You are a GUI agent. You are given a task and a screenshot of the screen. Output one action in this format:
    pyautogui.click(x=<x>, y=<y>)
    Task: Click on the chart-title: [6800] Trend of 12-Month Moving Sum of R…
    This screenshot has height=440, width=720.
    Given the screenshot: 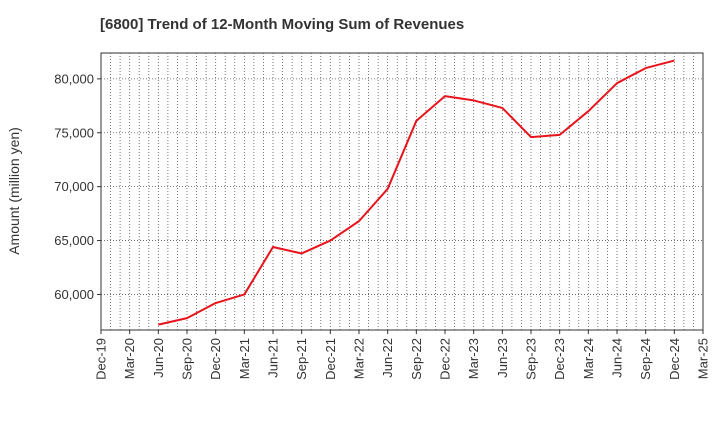 What is the action you would take?
    pyautogui.click(x=282, y=24)
    